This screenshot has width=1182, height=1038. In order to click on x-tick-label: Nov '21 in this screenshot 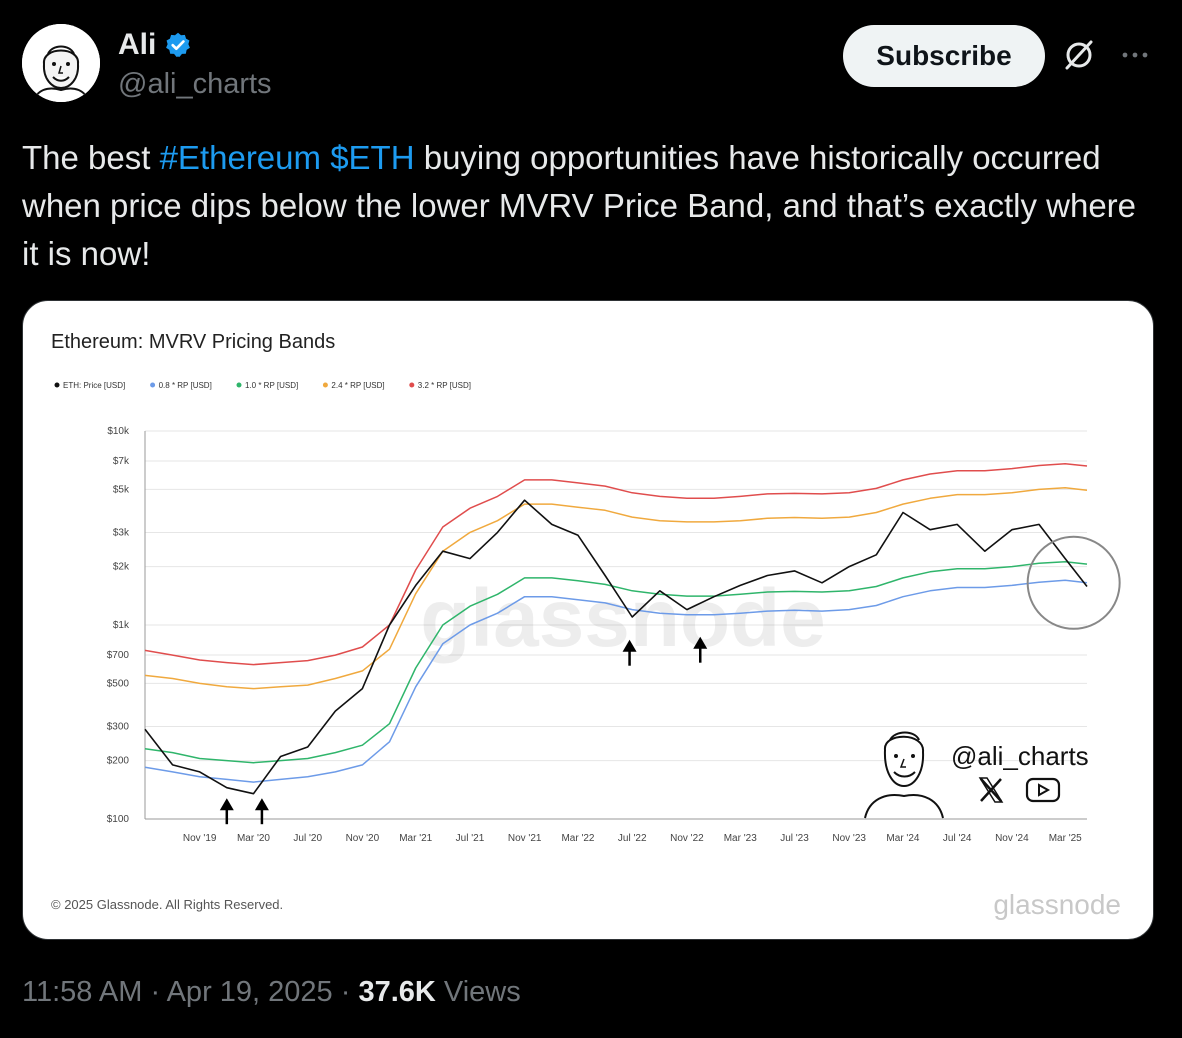, I will do `click(525, 838)`.